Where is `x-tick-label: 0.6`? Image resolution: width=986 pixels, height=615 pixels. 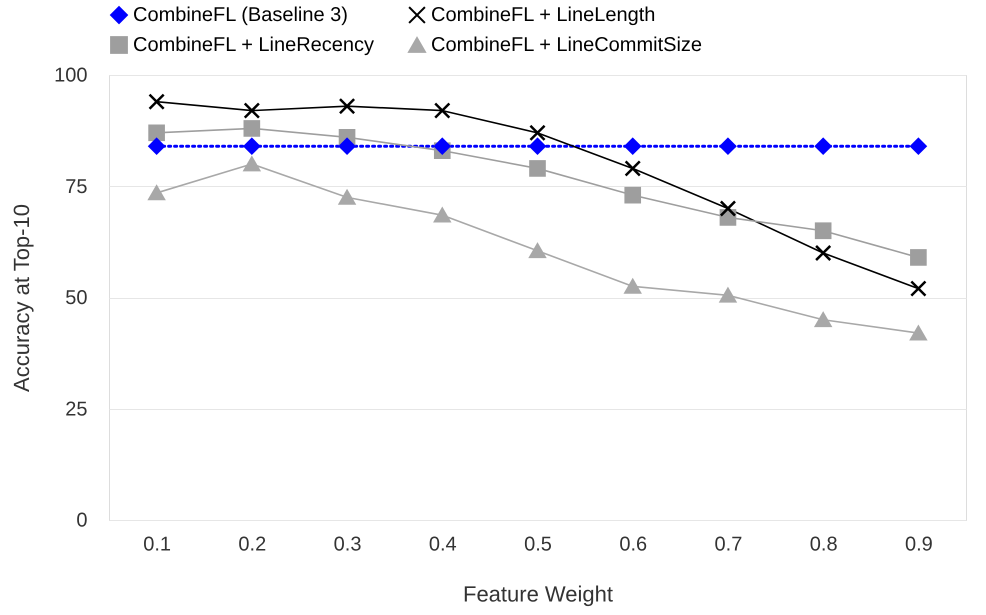 x-tick-label: 0.6 is located at coordinates (633, 545).